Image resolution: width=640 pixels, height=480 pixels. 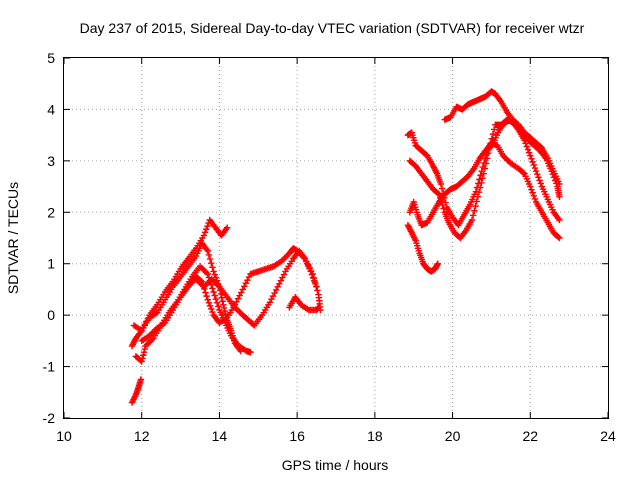 I want to click on x-tick-label: 22, so click(x=530, y=436).